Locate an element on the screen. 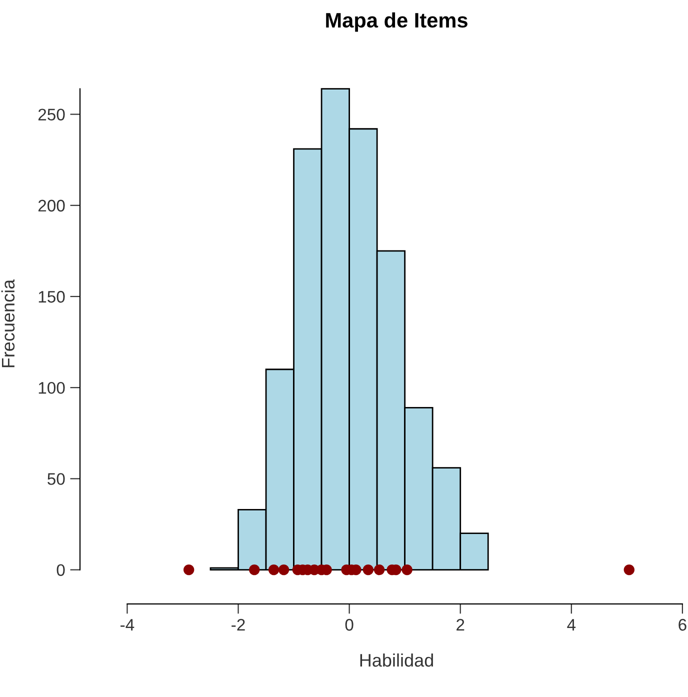 This screenshot has height=697, width=688. x-tick-label: -4 is located at coordinates (127, 625).